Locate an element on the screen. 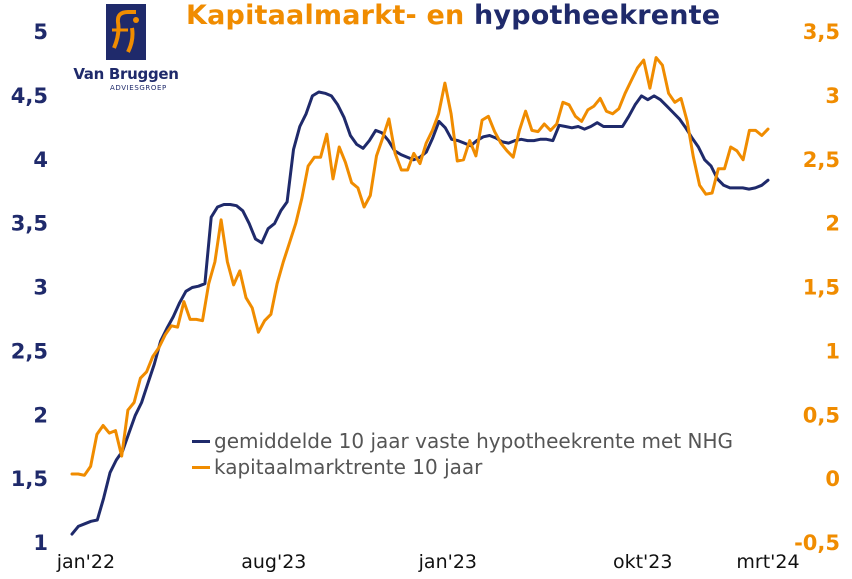  x-tick-label: okt'23 is located at coordinates (642, 562).